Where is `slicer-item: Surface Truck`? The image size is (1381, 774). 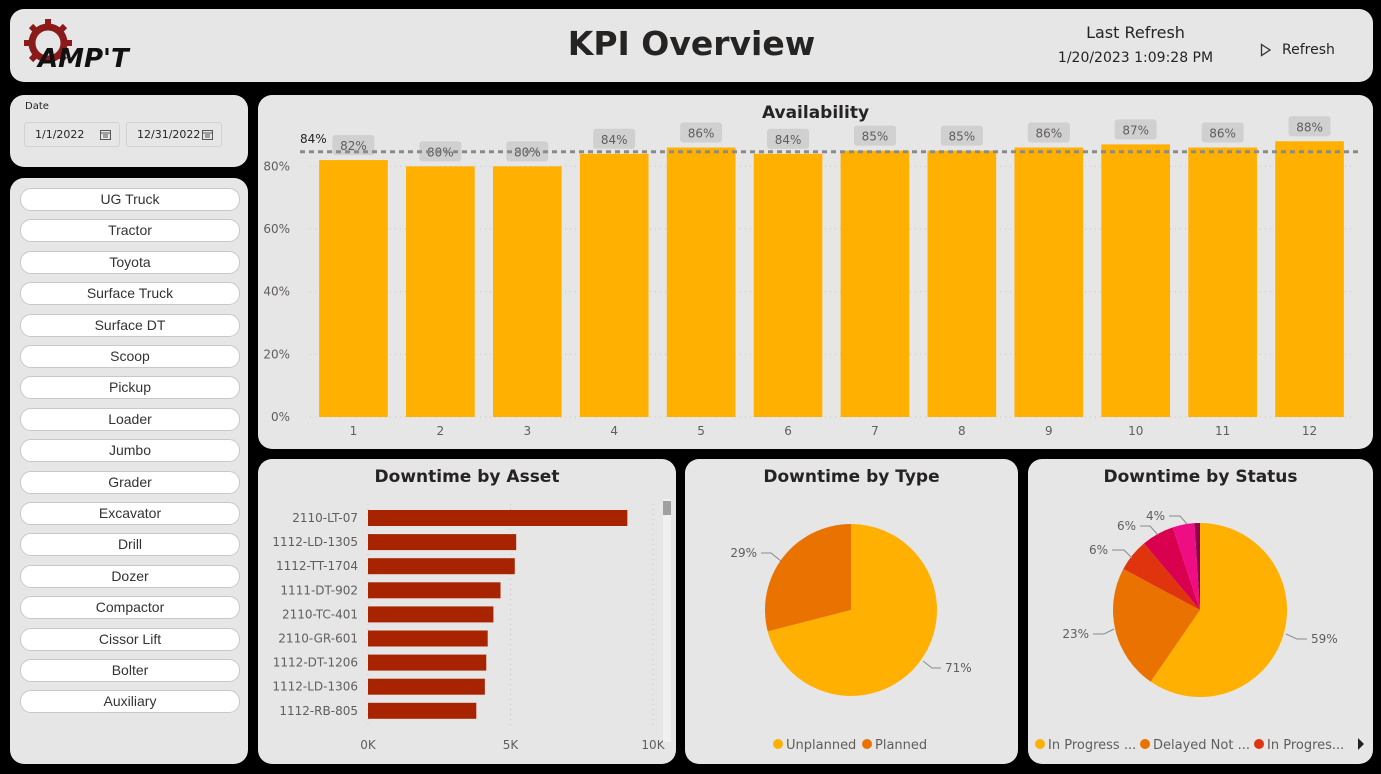 slicer-item: Surface Truck is located at coordinates (130, 293).